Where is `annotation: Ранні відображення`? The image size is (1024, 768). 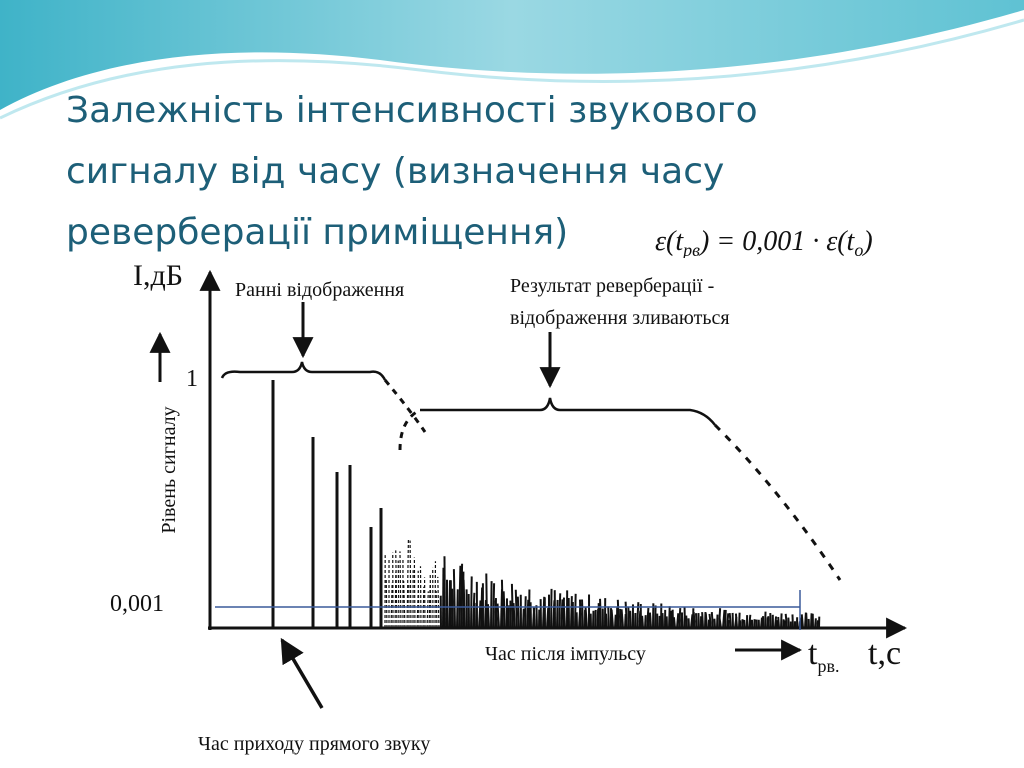 annotation: Ранні відображення is located at coordinates (319, 290).